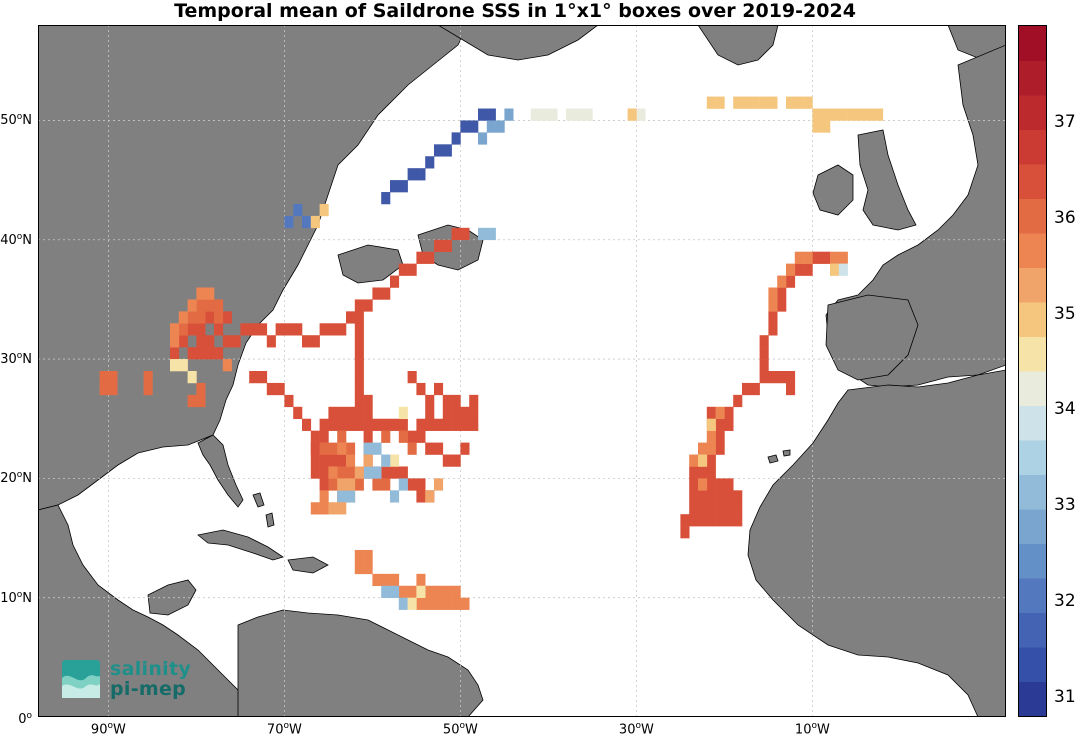  I want to click on sss-cell-caribbean-south-blue, so click(386, 591).